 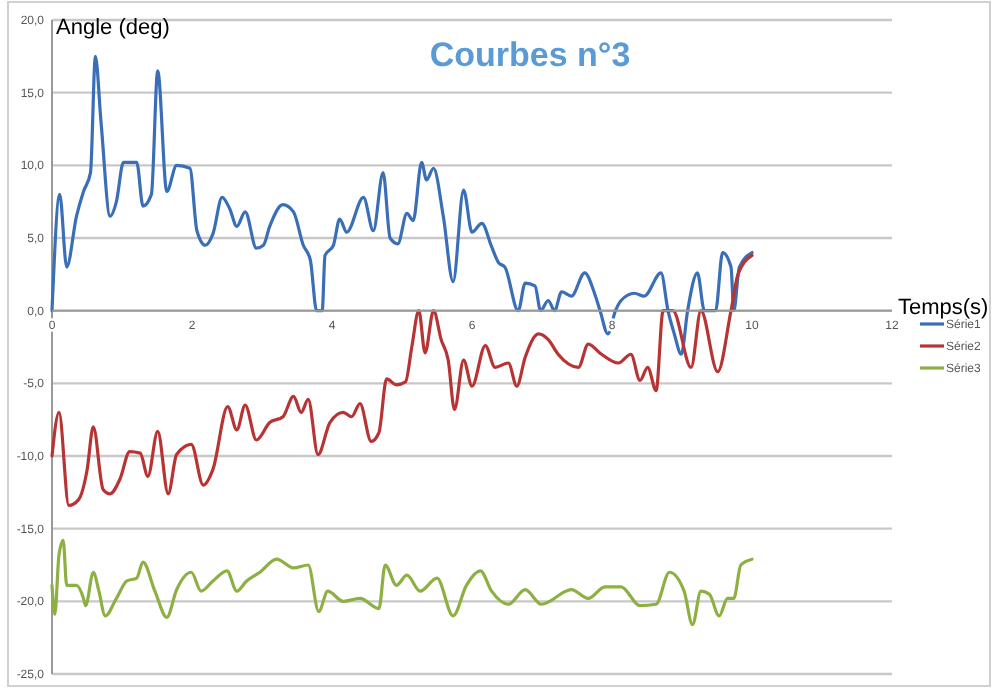 I want to click on text: Courbes n°3, so click(x=530, y=55).